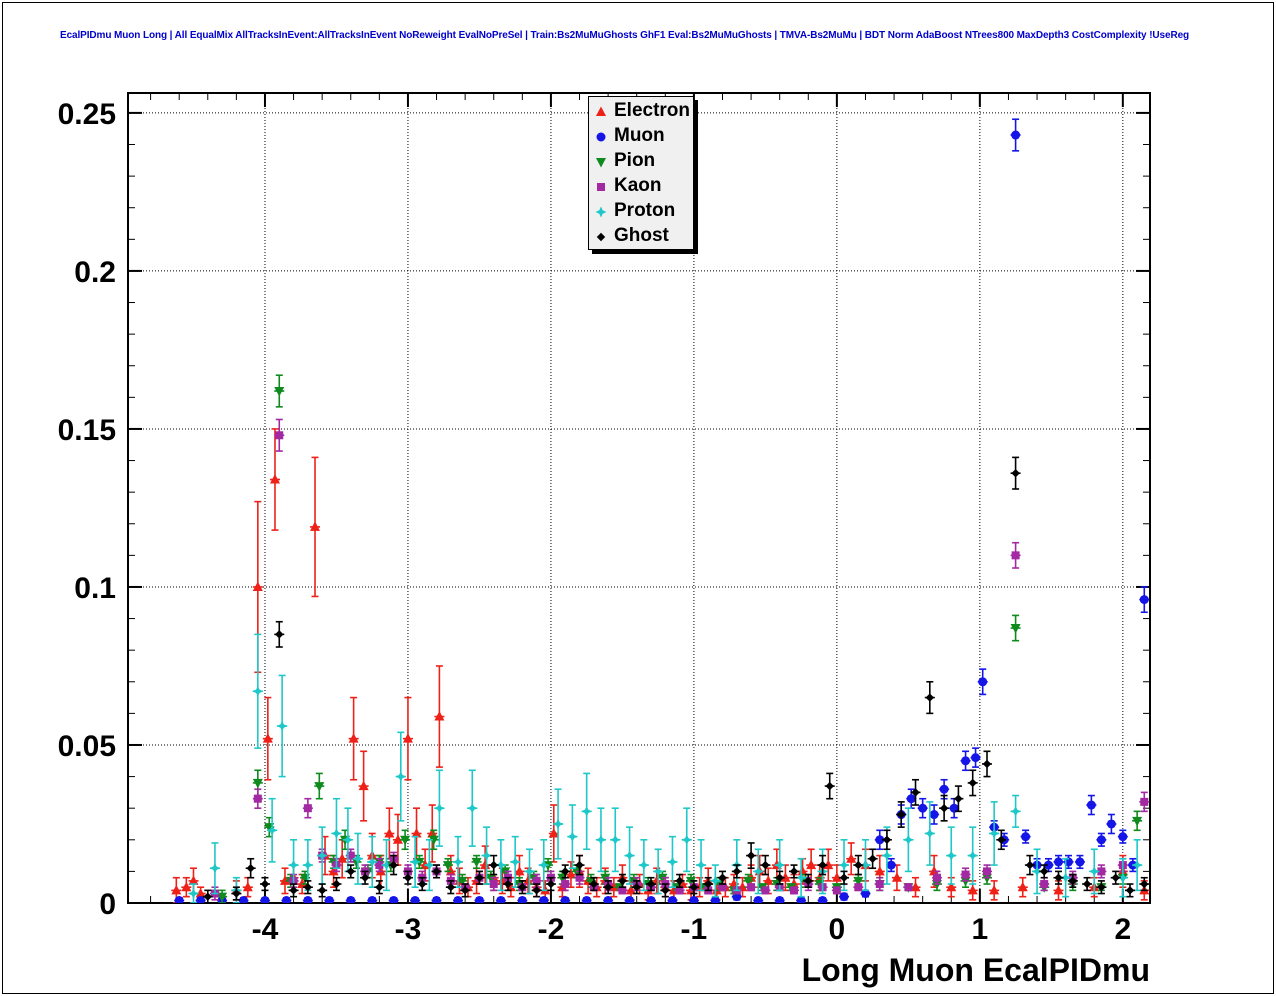 Image resolution: width=1276 pixels, height=996 pixels. I want to click on legend-entry-electron: Electron, so click(640, 110).